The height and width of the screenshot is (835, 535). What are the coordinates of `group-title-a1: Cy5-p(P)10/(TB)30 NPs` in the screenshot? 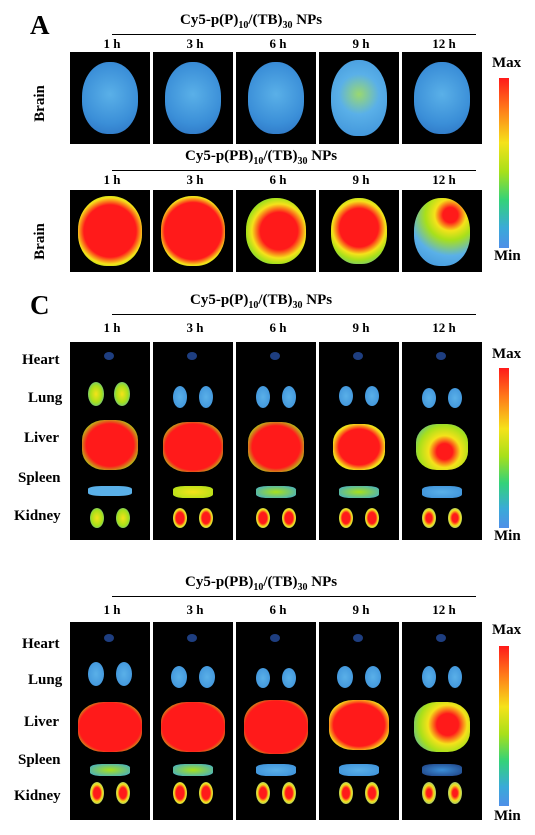 It's located at (251, 21).